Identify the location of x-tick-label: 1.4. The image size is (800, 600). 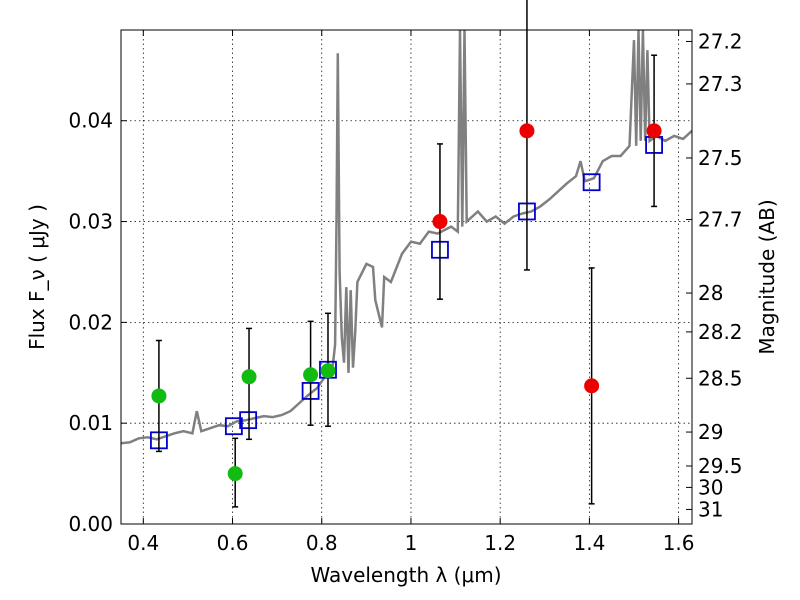
(589, 543).